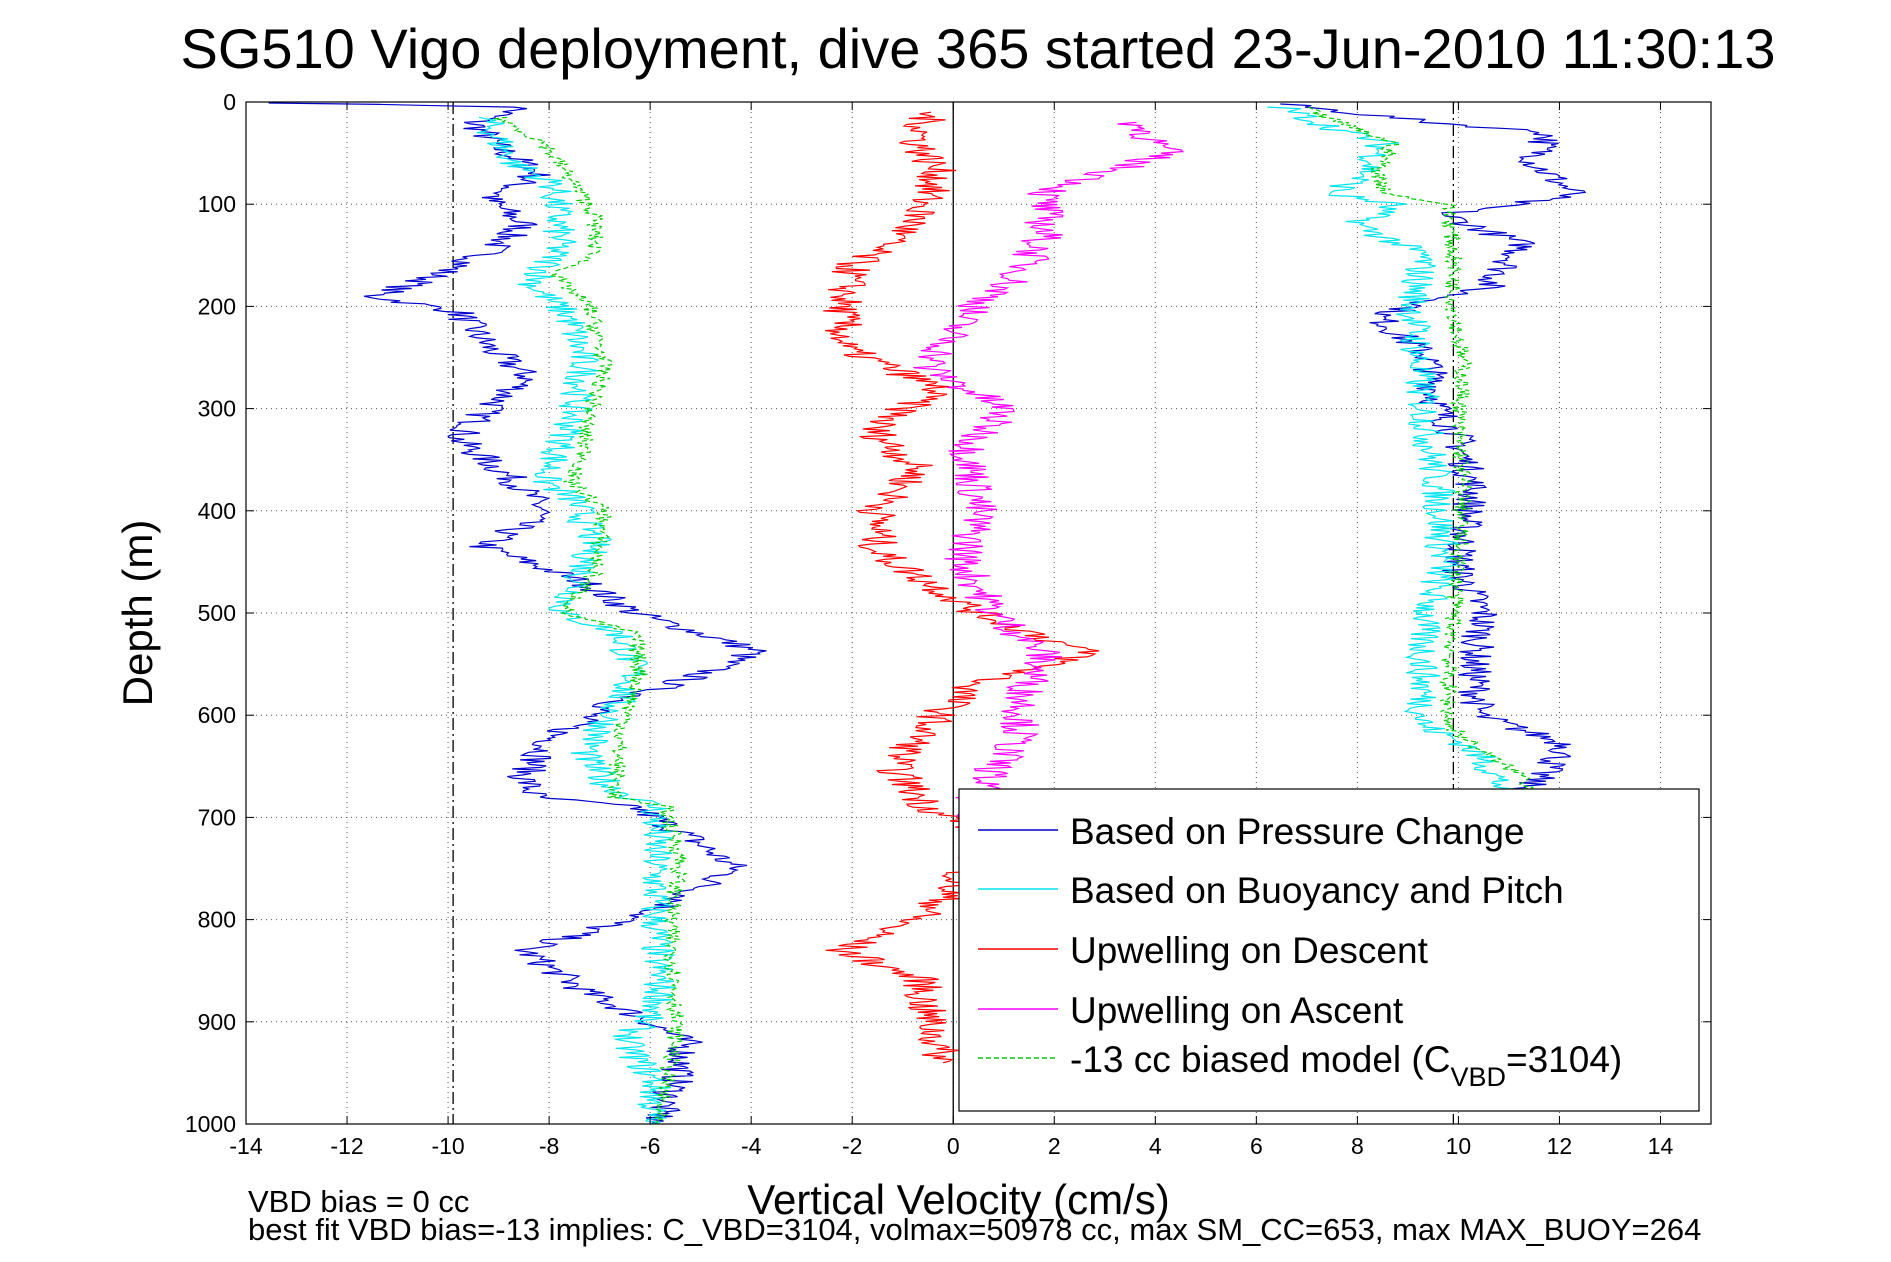 The width and height of the screenshot is (1891, 1262). I want to click on legend-box, so click(1329, 950).